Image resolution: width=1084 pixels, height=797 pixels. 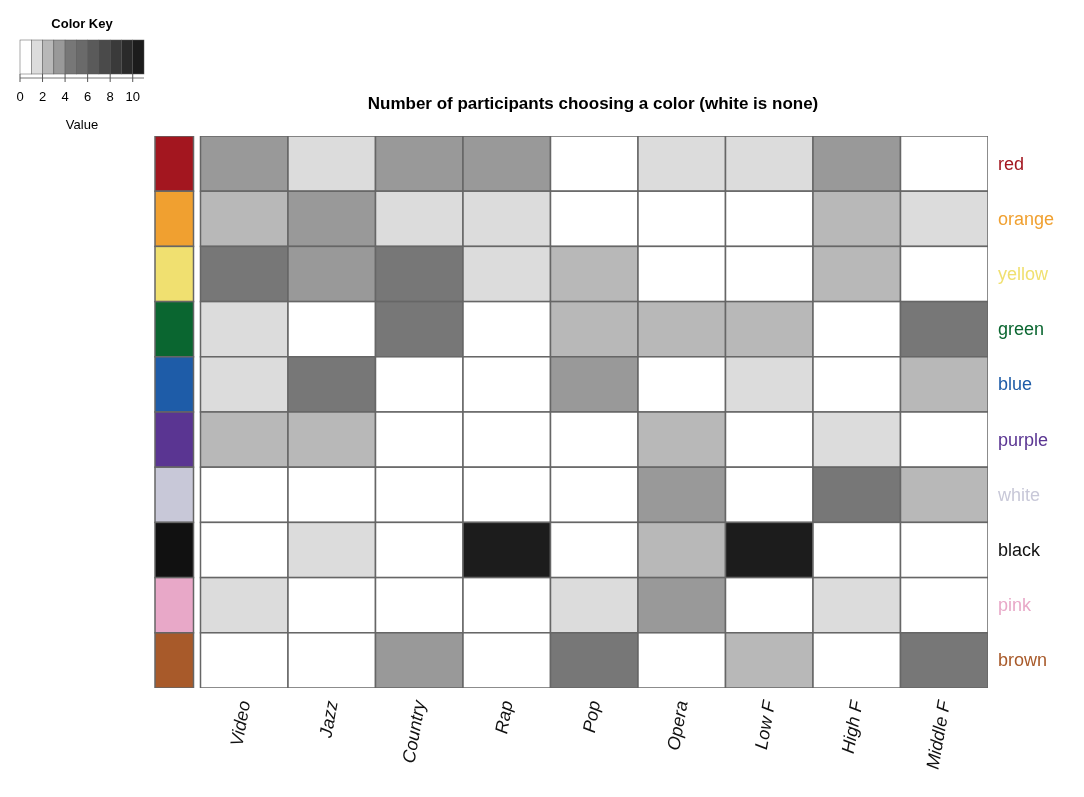 What do you see at coordinates (677, 725) in the screenshot?
I see `x-tick-label: Opera` at bounding box center [677, 725].